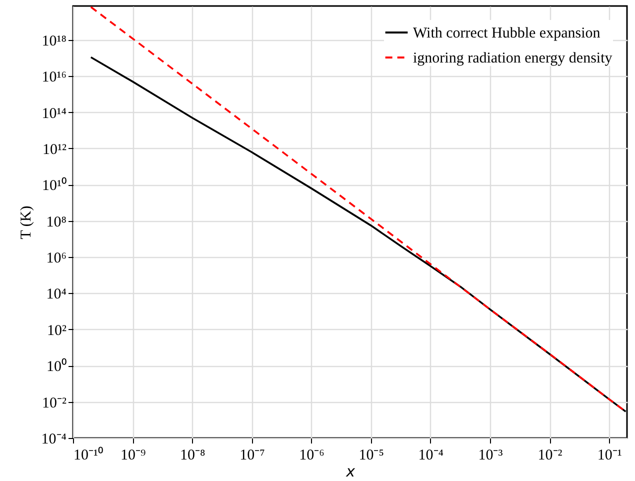 The width and height of the screenshot is (635, 481). I want to click on y-tick-label: 10¹⁰, so click(54, 185).